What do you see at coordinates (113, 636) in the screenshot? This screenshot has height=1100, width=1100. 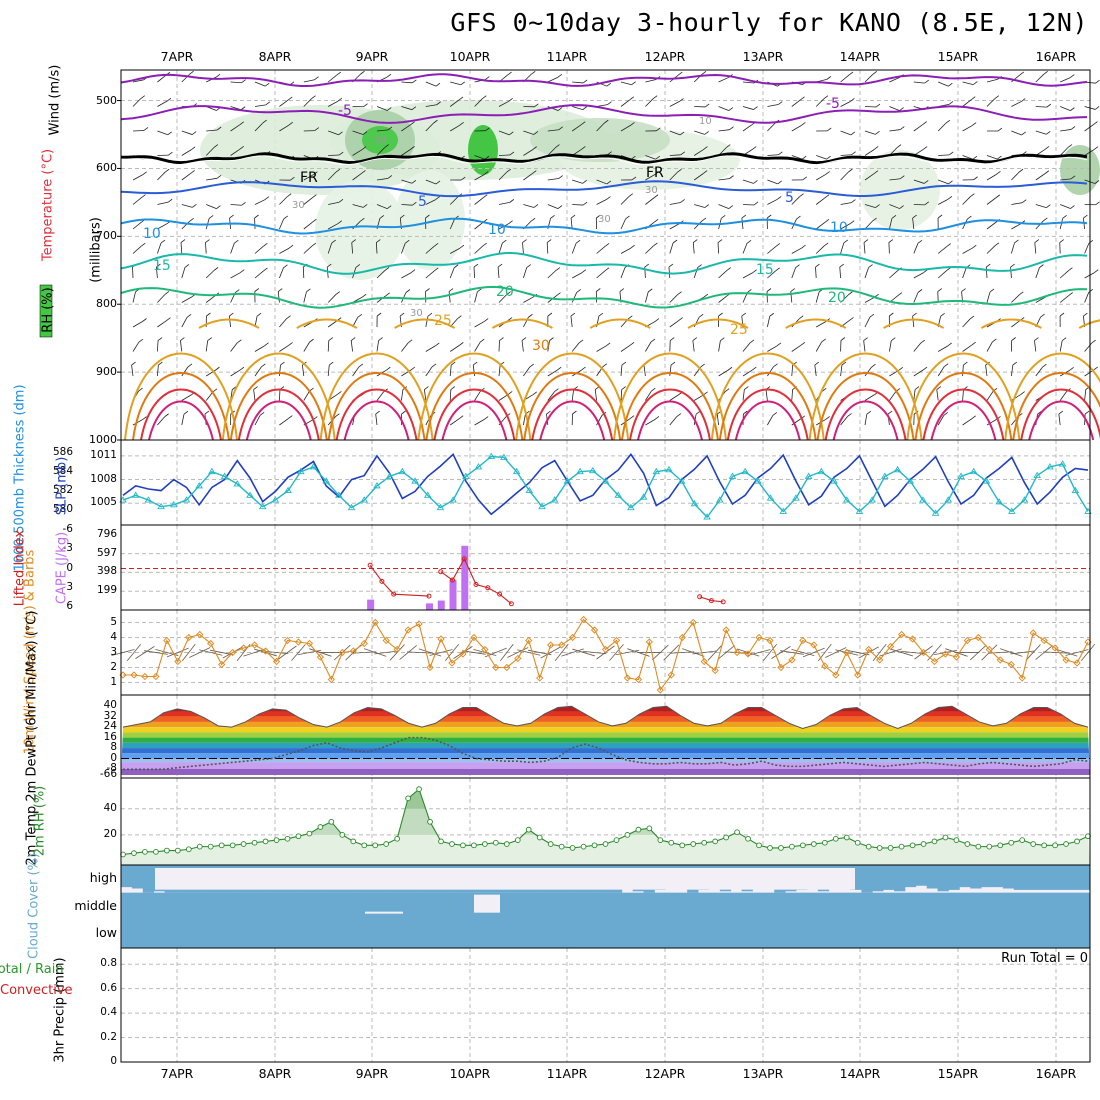 I see `wind-tick: 4` at bounding box center [113, 636].